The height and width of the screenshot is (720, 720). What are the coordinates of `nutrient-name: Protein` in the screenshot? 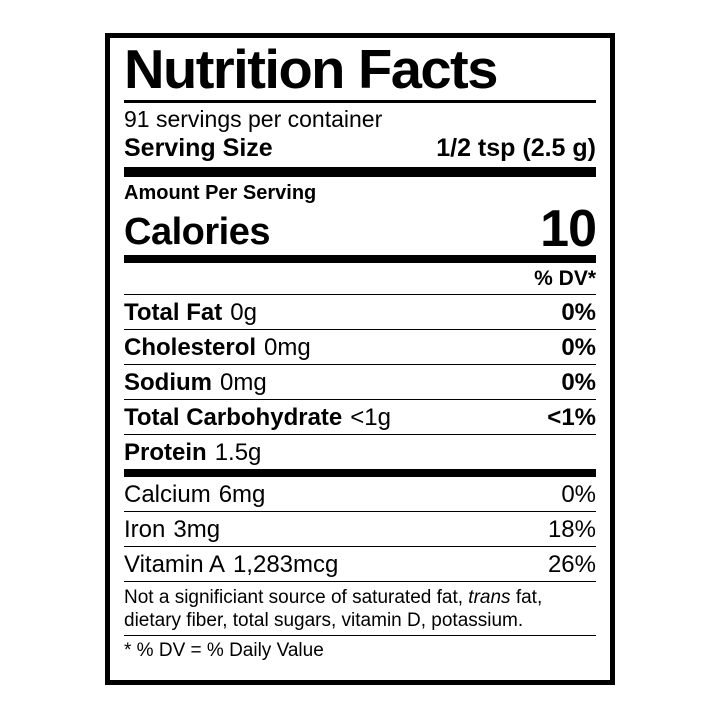 It's located at (165, 452).